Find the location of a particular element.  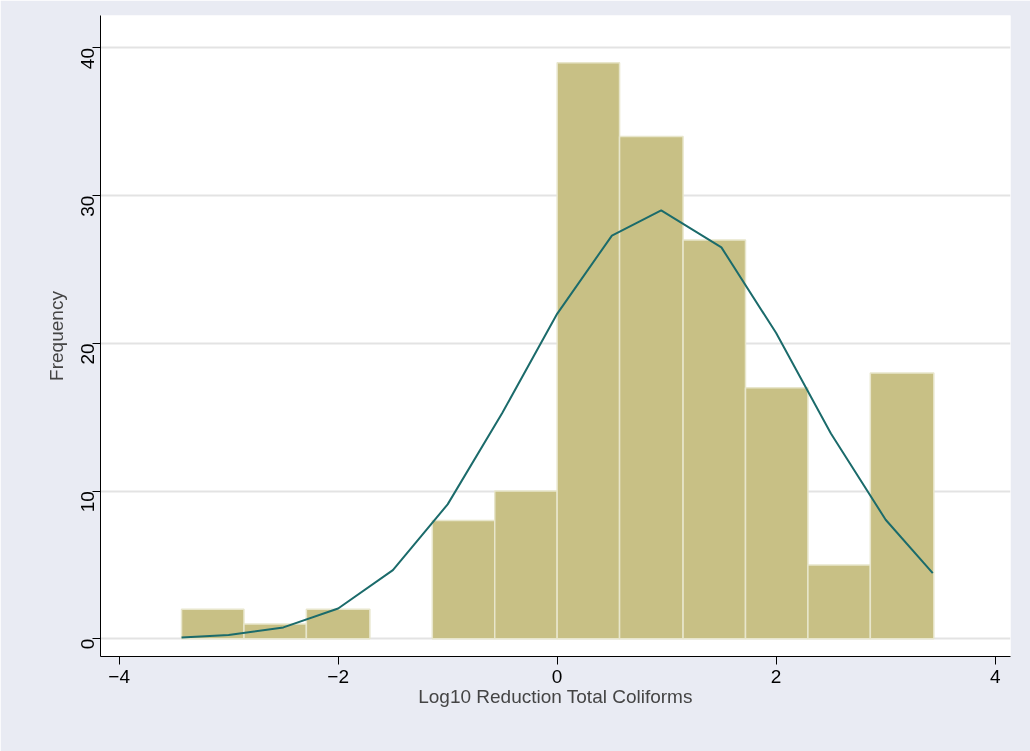

x-tick-label: 4 is located at coordinates (995, 676).